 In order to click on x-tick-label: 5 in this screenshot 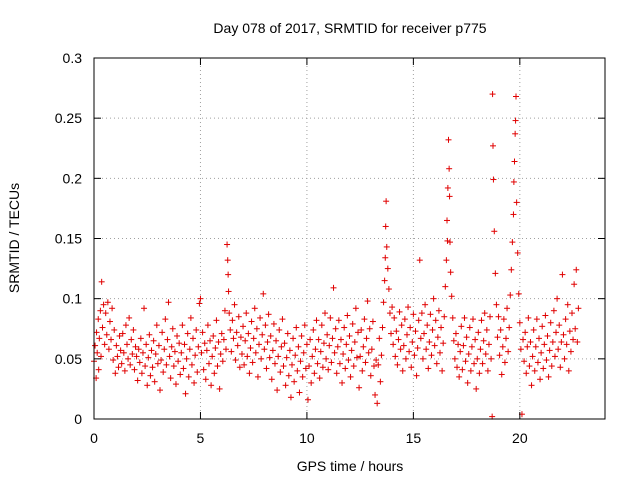, I will do `click(201, 438)`.